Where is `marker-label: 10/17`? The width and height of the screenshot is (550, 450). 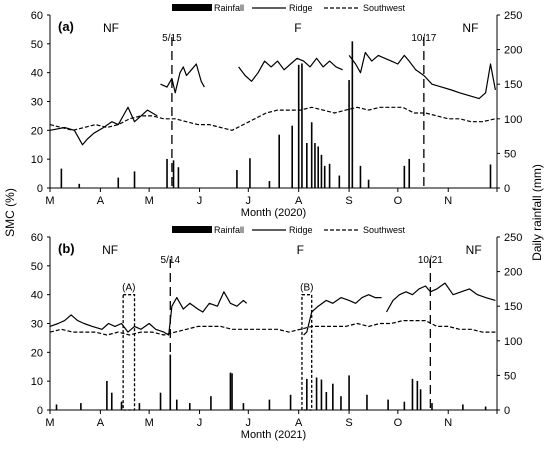
marker-label: 10/17 is located at coordinates (423, 38).